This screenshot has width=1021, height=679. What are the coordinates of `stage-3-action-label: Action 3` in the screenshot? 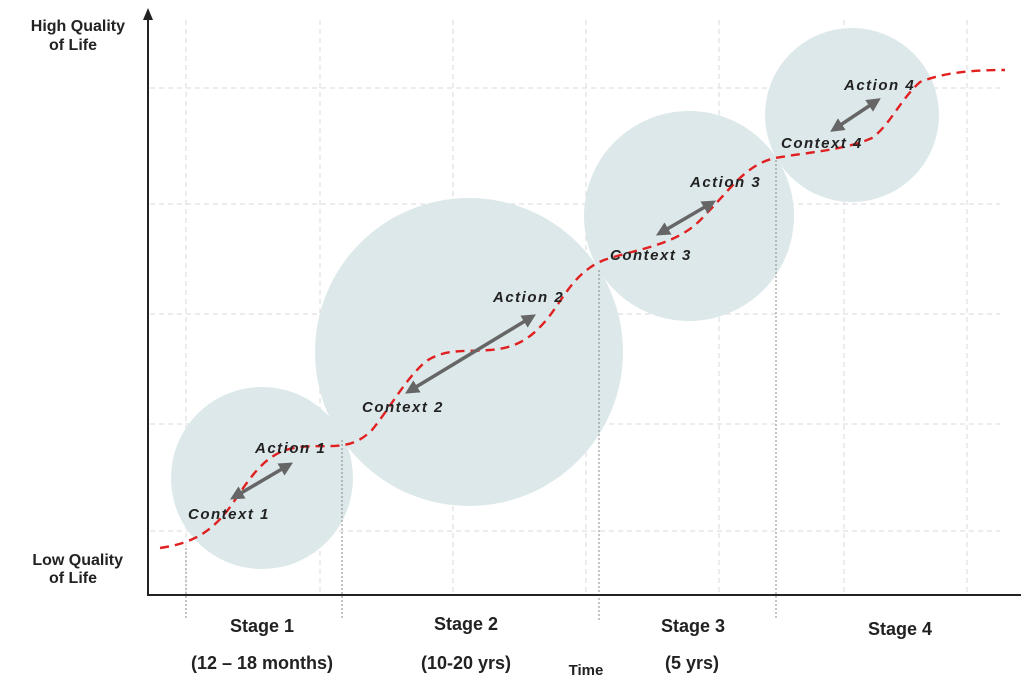 It's located at (725, 182).